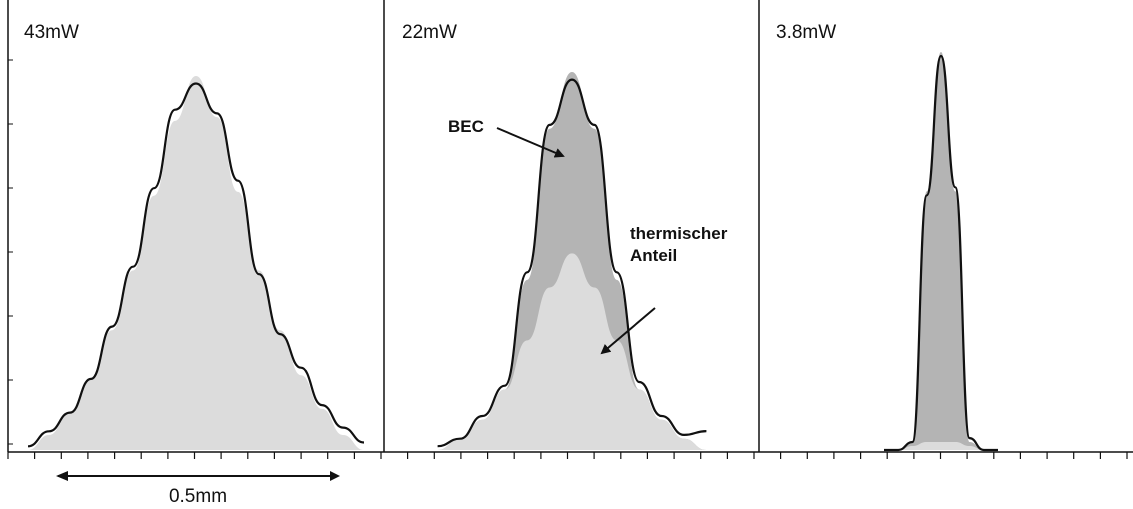 This screenshot has width=1133, height=509. I want to click on thermal-annotation-line1: thermischer, so click(679, 233).